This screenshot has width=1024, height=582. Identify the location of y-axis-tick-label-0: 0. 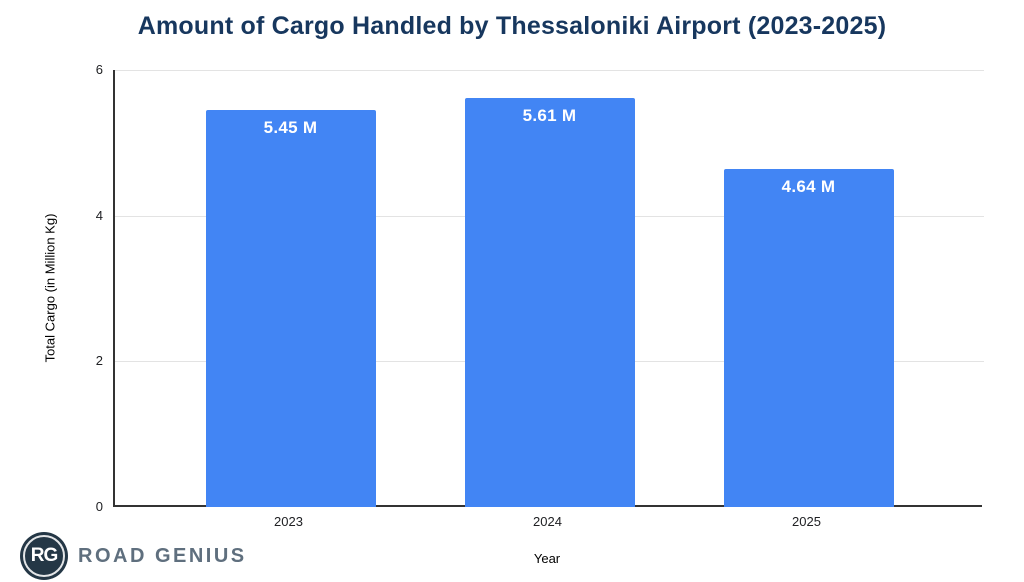
(99, 506).